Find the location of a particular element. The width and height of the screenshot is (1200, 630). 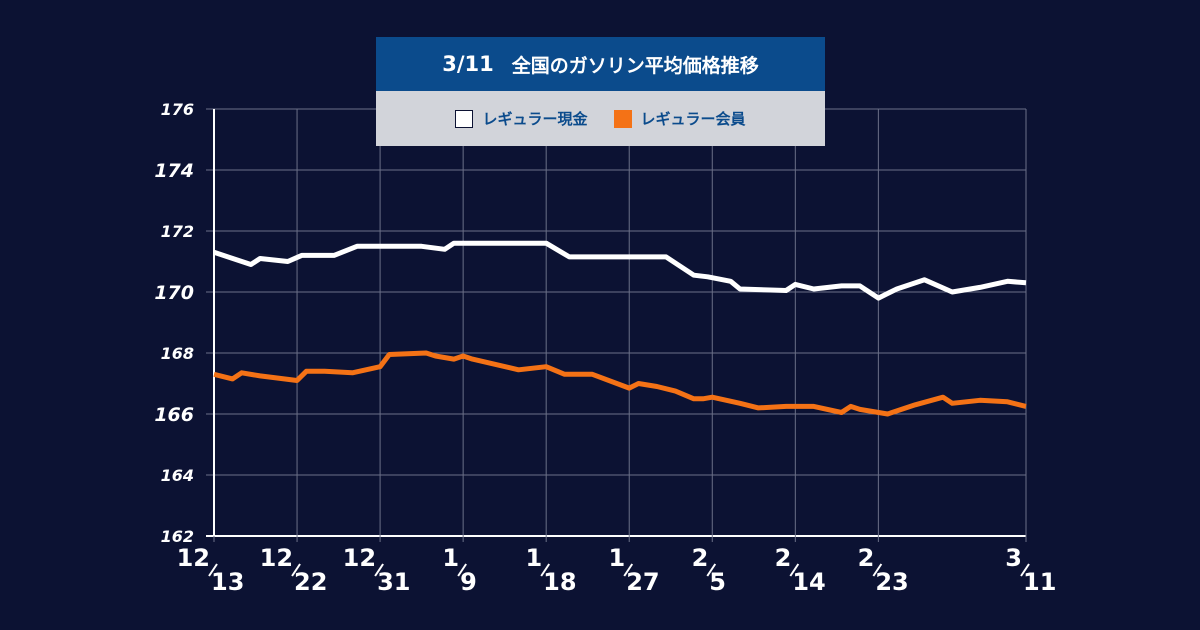

title-text: 全国のガソリン平均価格推移 is located at coordinates (635, 65).